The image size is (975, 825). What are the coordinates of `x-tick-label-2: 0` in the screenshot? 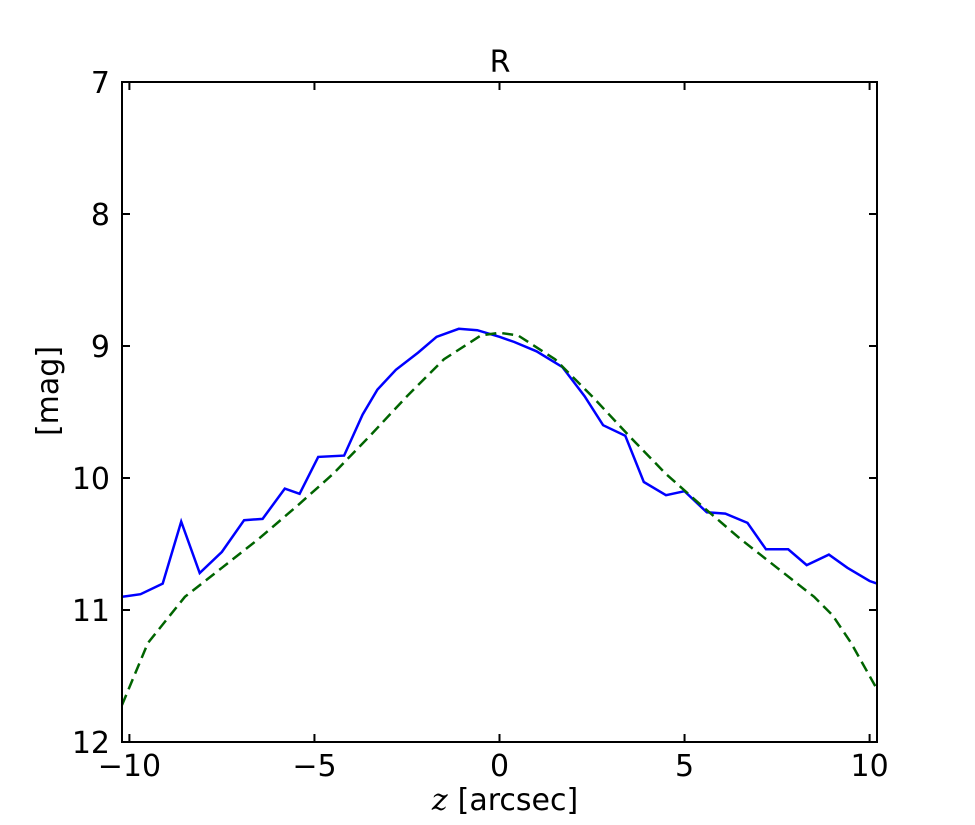 It's located at (499, 766).